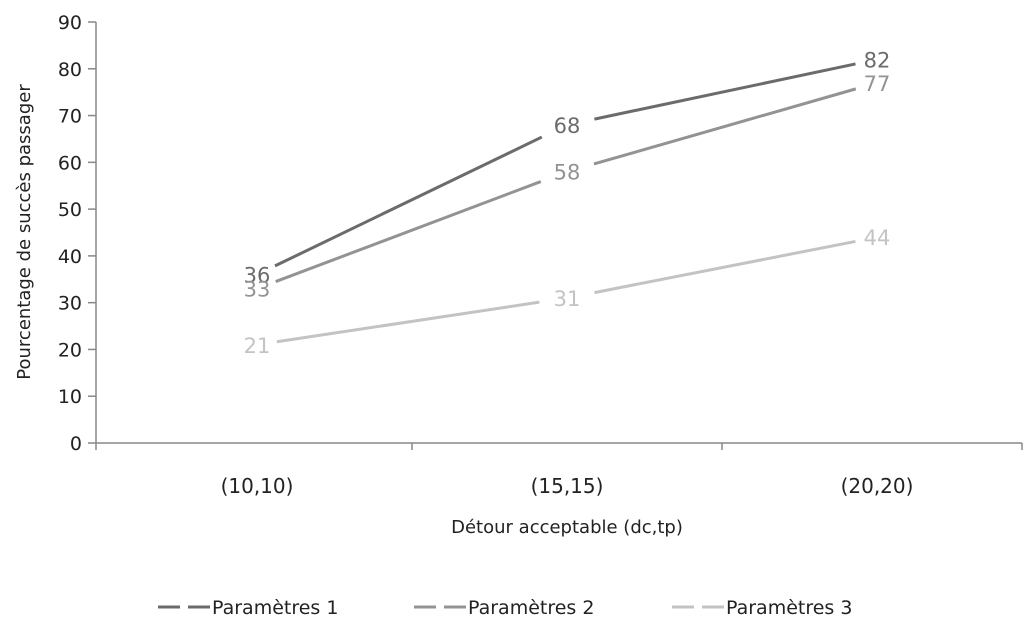 This screenshot has width=1024, height=617. I want to click on y-tick-label: 70, so click(70, 117).